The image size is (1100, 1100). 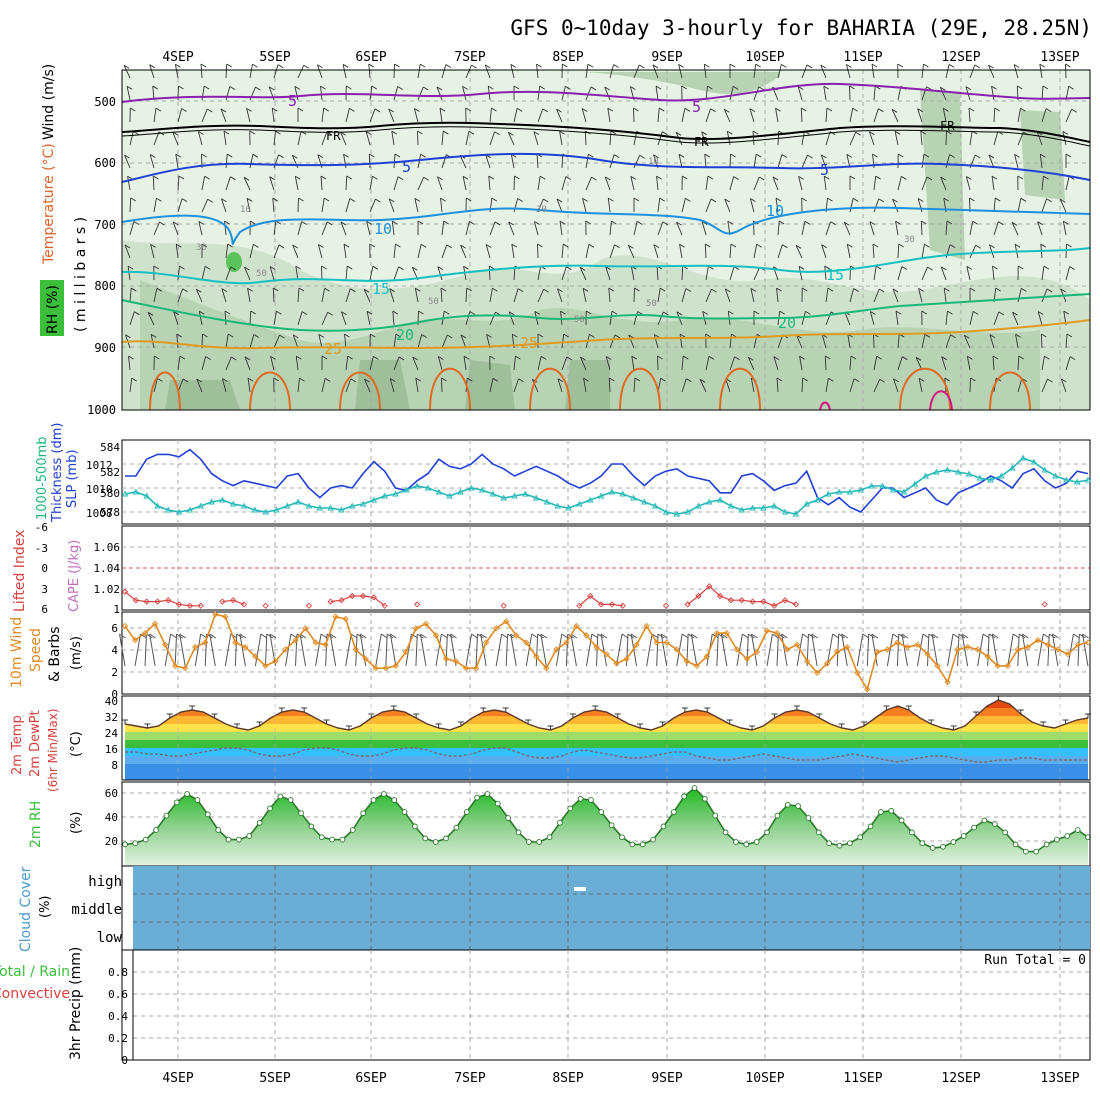 I want to click on temp2m-axis-label: 2m Temp, so click(x=17, y=745).